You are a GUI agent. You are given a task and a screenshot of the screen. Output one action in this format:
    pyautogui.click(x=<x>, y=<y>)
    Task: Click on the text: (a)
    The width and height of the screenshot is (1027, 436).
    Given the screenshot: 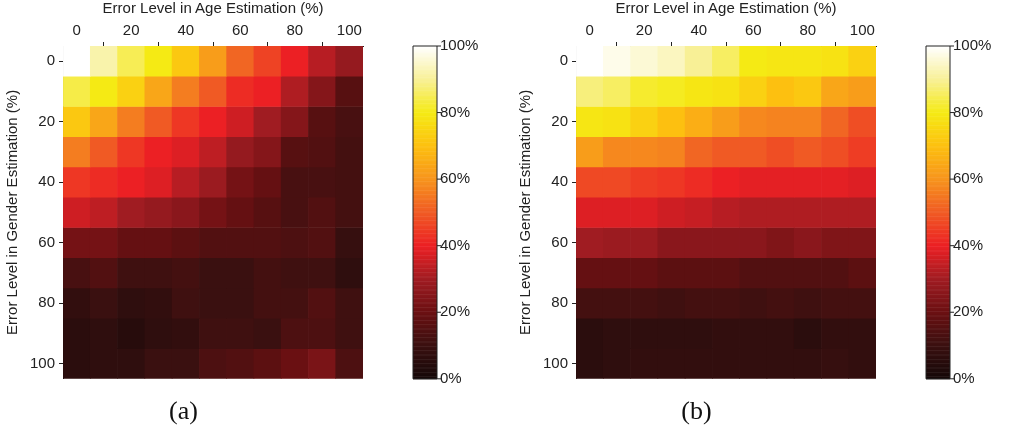 What is the action you would take?
    pyautogui.click(x=183, y=411)
    